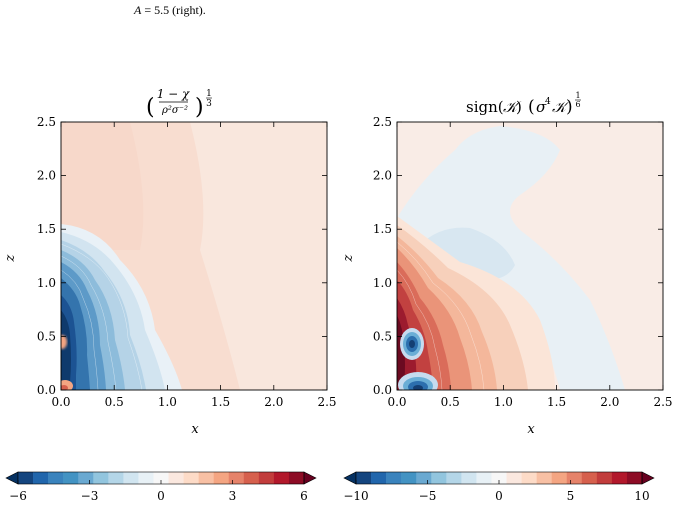 This screenshot has height=509, width=684. I want to click on colorbar-left-tick-label: 6, so click(304, 496).